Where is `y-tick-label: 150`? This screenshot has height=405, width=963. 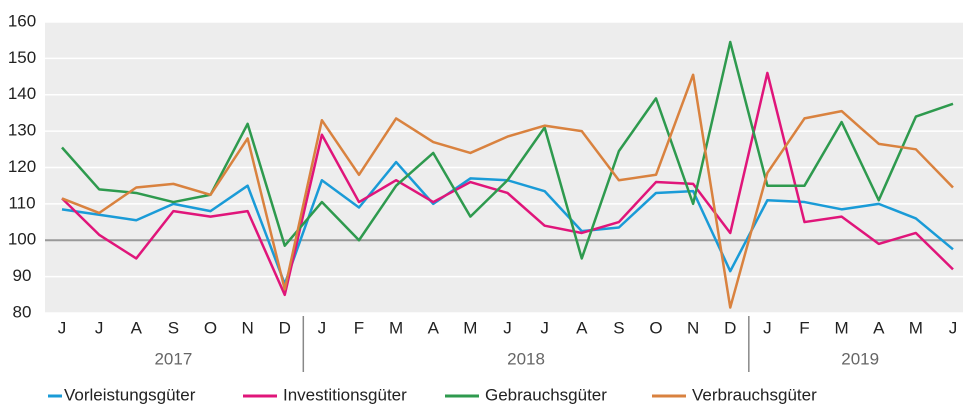
y-tick-label: 150 is located at coordinates (22, 57).